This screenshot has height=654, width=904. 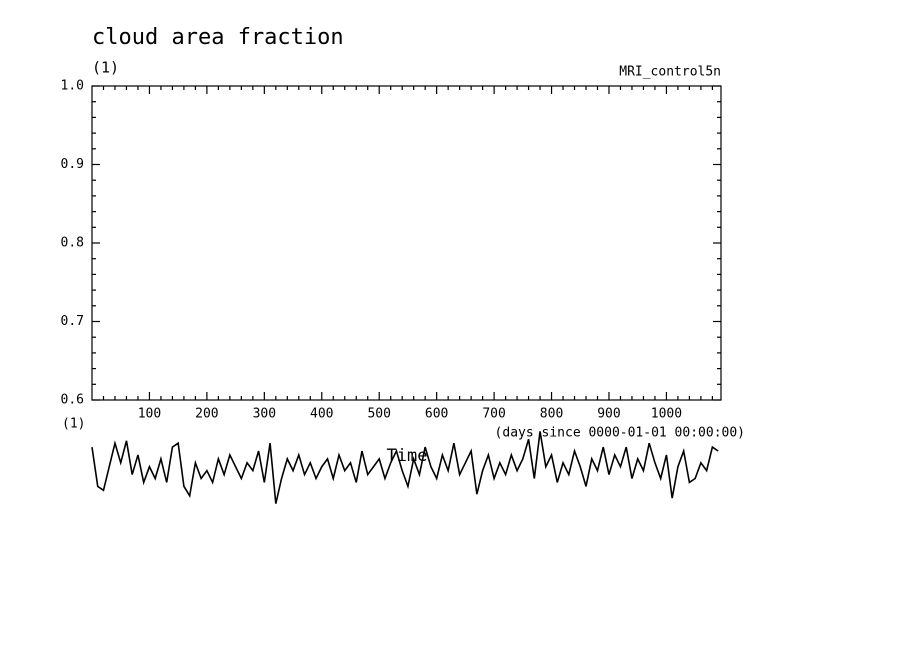 I want to click on x-unit: (days since 0000-01-01 00:00:00), so click(x=620, y=433).